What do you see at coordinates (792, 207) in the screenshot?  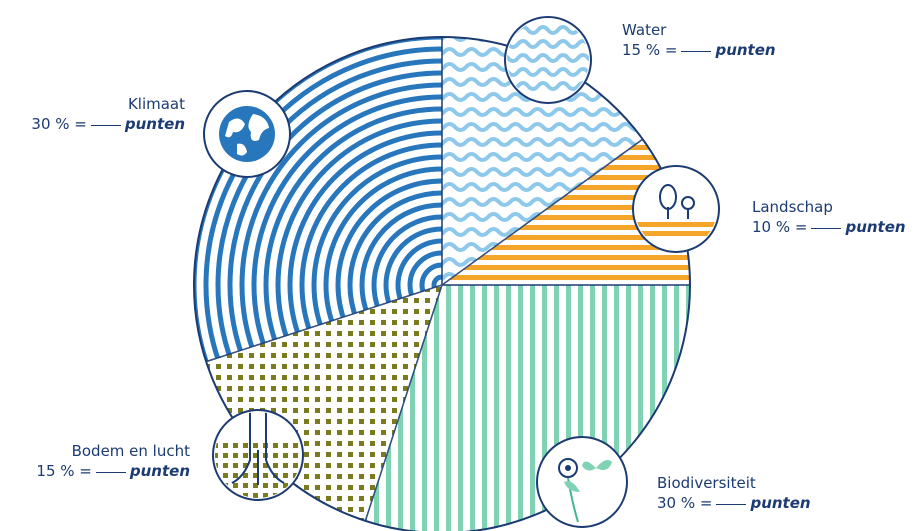 I see `slice-label: Landschap` at bounding box center [792, 207].